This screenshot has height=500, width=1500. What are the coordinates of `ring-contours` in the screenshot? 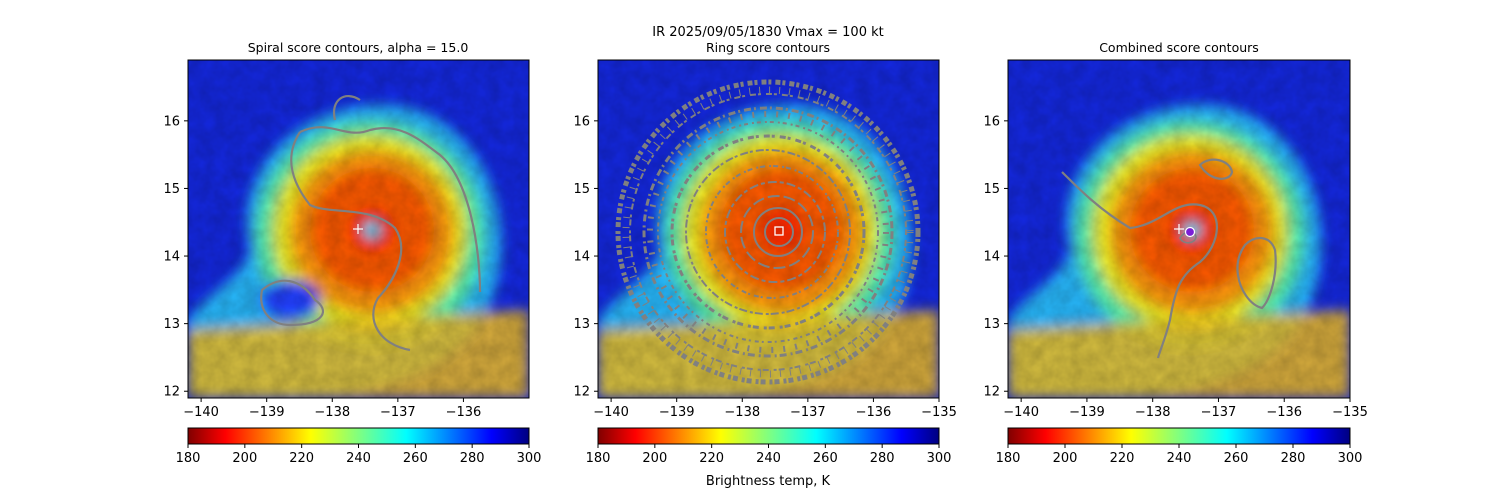 It's located at (768, 232).